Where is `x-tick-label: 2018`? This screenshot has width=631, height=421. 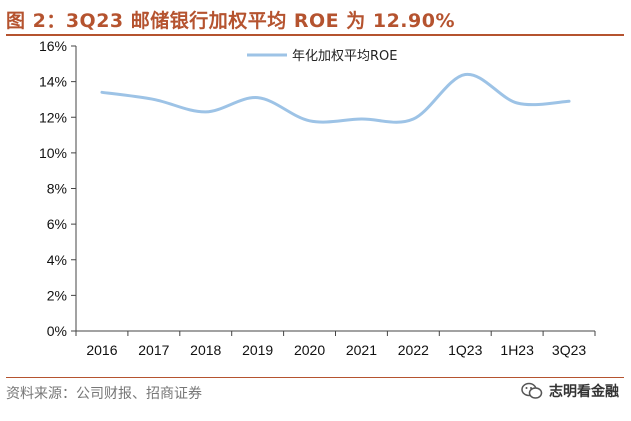 x-tick-label: 2018 is located at coordinates (205, 350).